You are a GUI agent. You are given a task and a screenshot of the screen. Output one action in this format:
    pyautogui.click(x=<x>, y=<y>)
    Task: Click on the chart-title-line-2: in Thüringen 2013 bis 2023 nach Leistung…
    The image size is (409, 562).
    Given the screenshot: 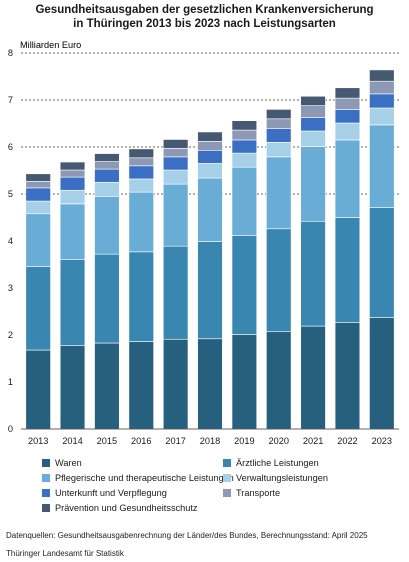 What is the action you would take?
    pyautogui.click(x=204, y=24)
    